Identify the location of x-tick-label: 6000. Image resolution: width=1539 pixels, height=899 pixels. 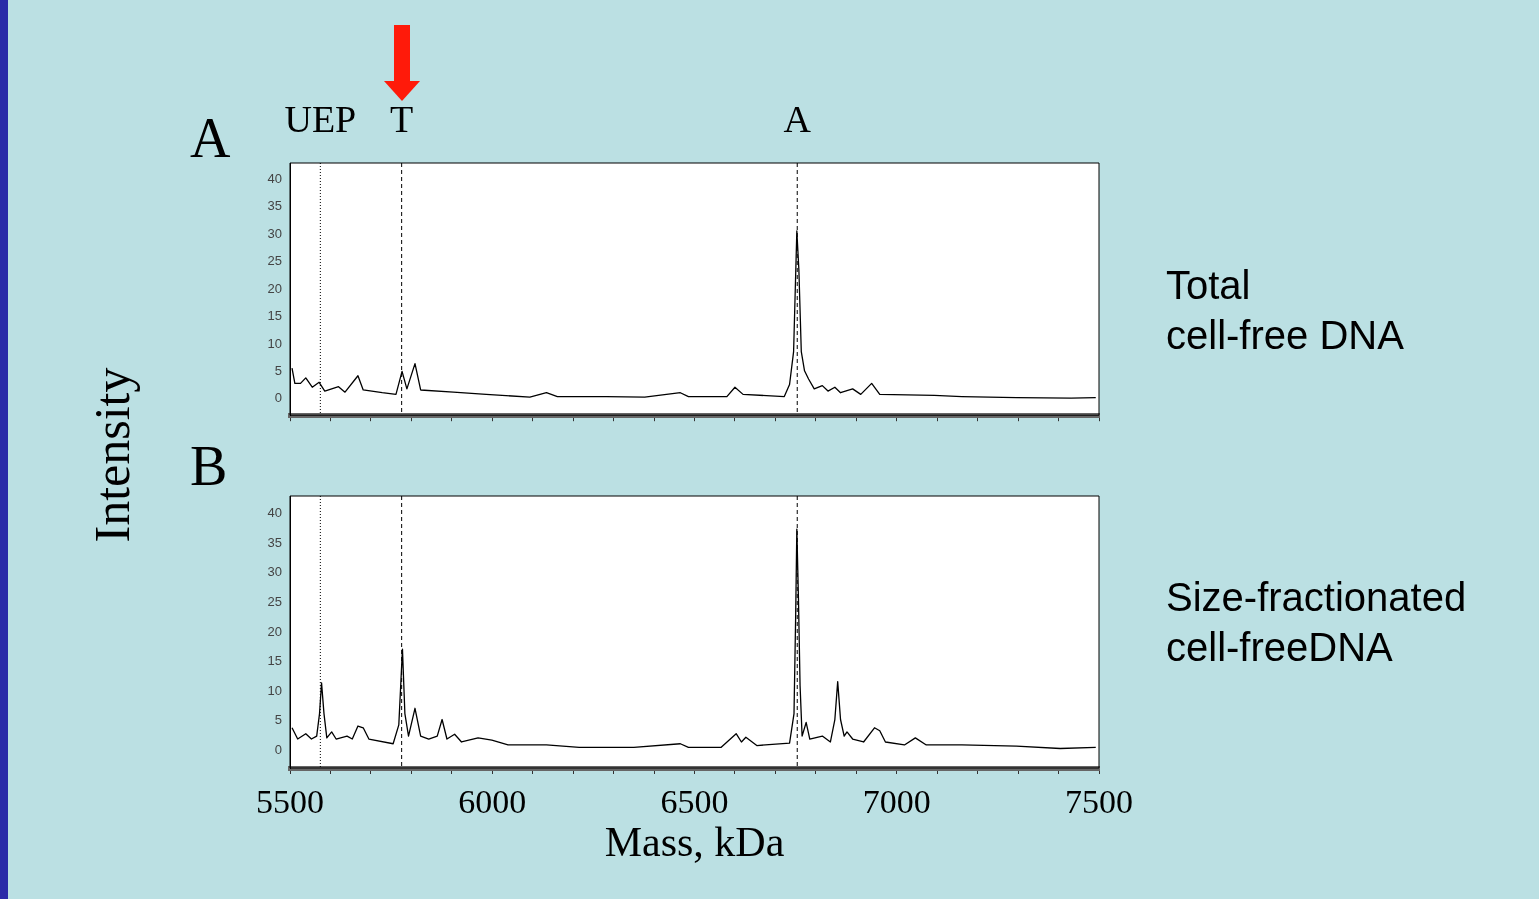
(492, 802).